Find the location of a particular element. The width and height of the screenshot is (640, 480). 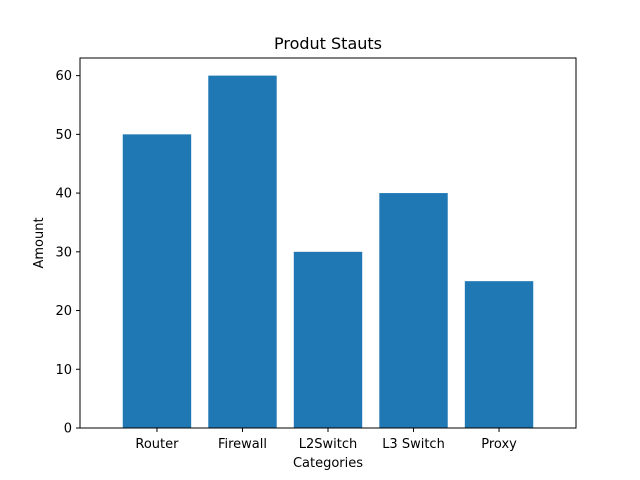

bar-router is located at coordinates (157, 281).